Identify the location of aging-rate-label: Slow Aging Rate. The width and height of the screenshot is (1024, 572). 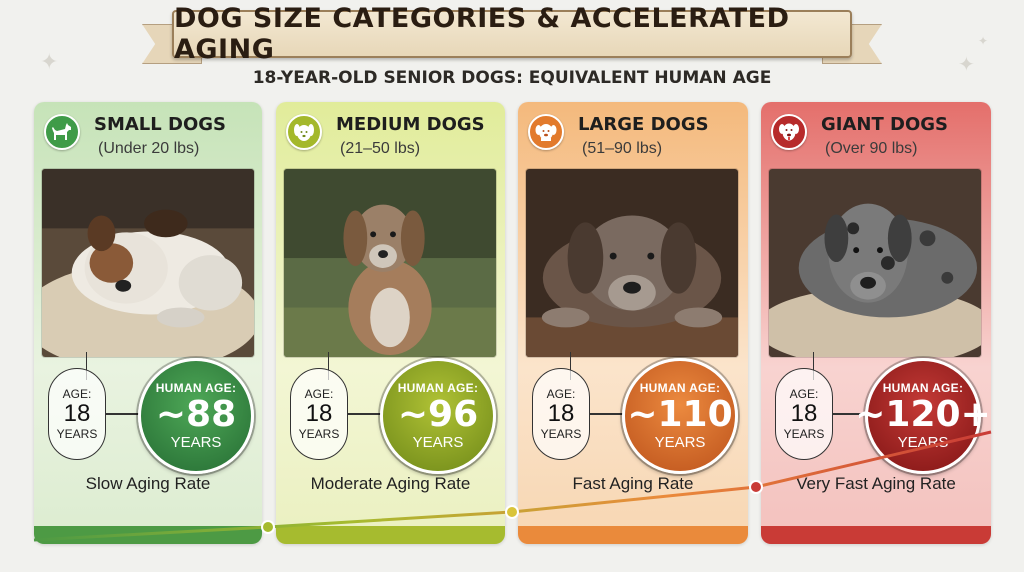
(148, 483).